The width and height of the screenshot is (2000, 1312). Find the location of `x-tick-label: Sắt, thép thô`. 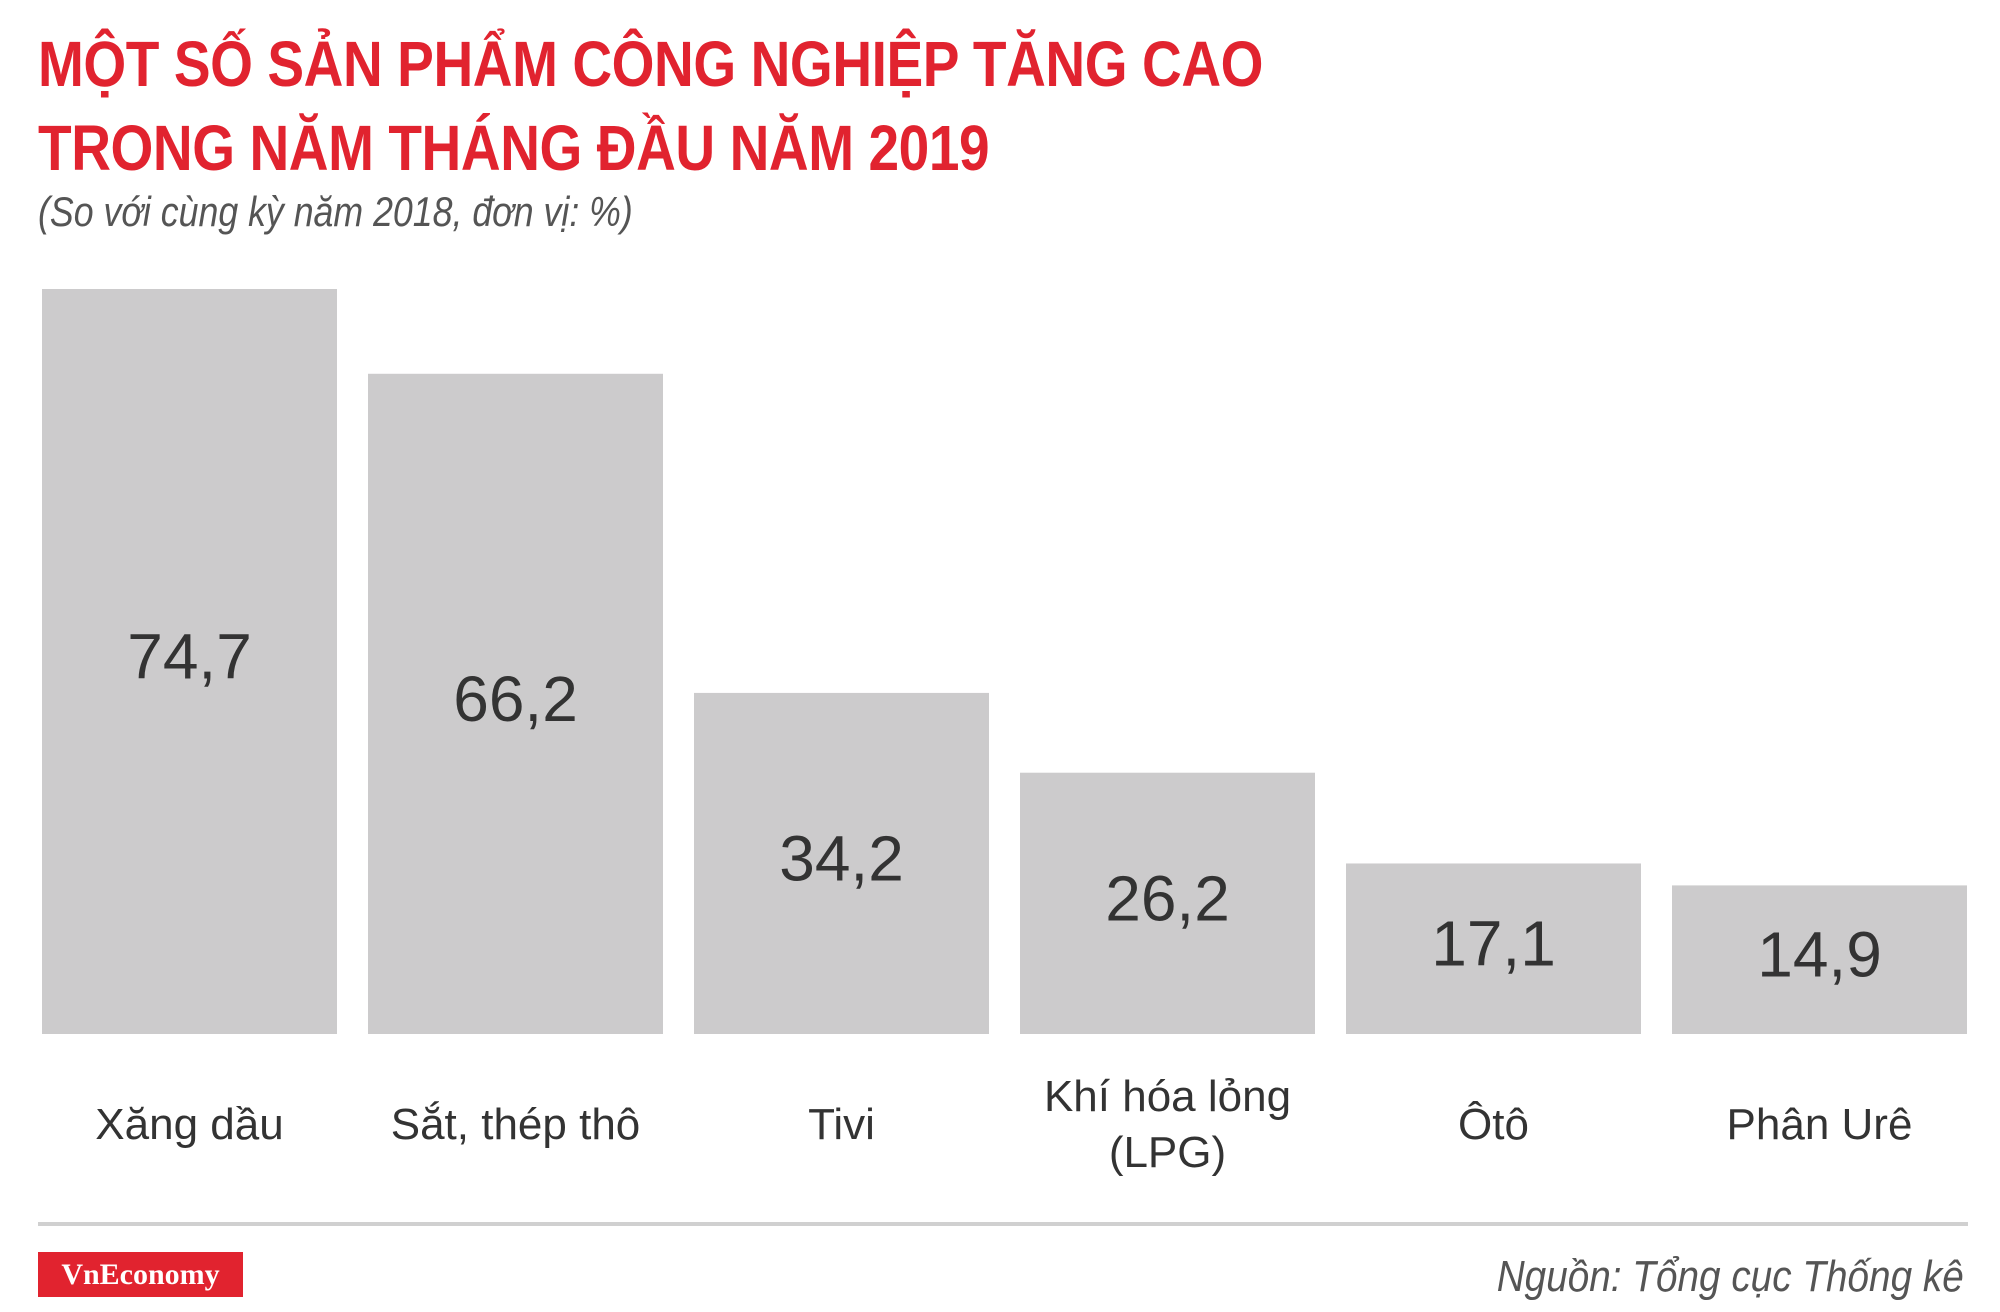

x-tick-label: Sắt, thép thô is located at coordinates (515, 1124).